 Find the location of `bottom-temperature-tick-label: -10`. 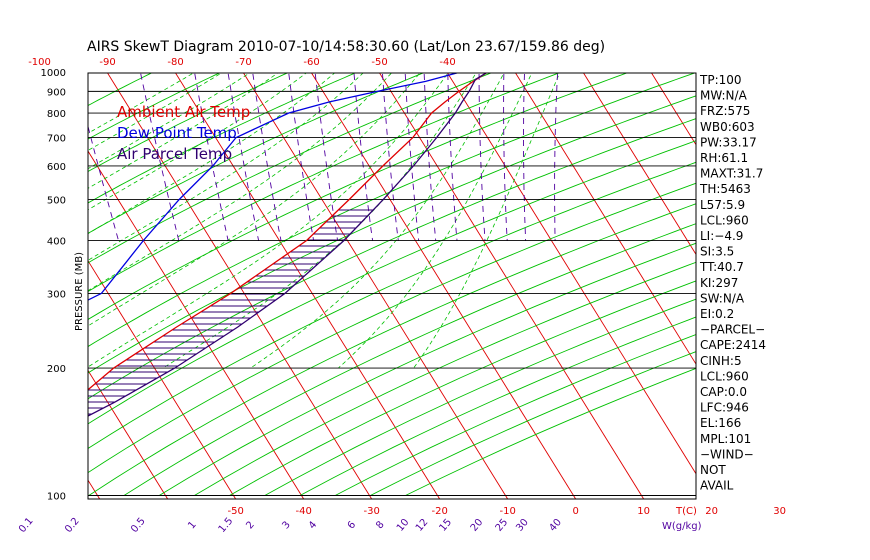

bottom-temperature-tick-label: -10 is located at coordinates (507, 511).